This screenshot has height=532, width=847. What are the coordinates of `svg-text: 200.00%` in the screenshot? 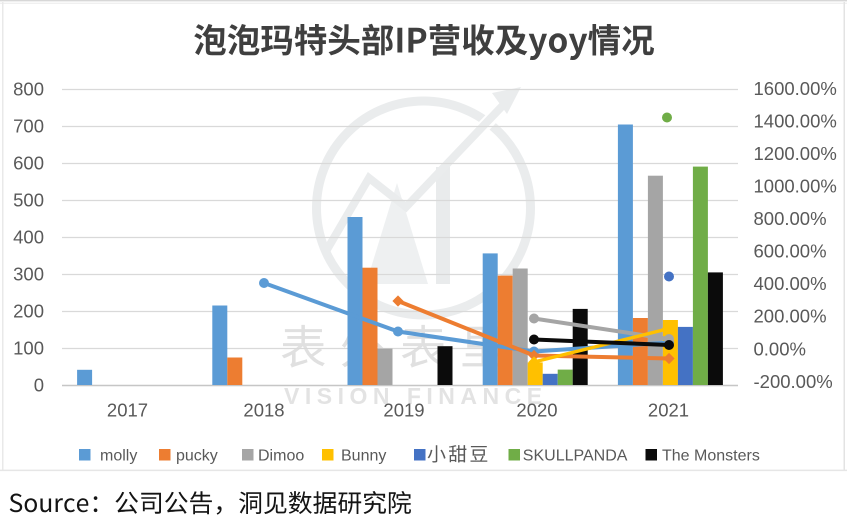 It's located at (790, 316).